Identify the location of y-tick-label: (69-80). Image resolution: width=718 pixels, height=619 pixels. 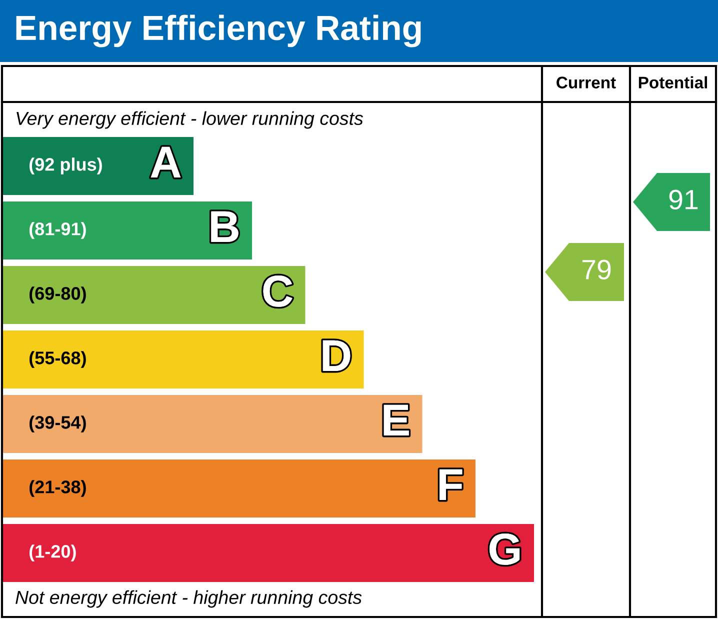
(58, 295).